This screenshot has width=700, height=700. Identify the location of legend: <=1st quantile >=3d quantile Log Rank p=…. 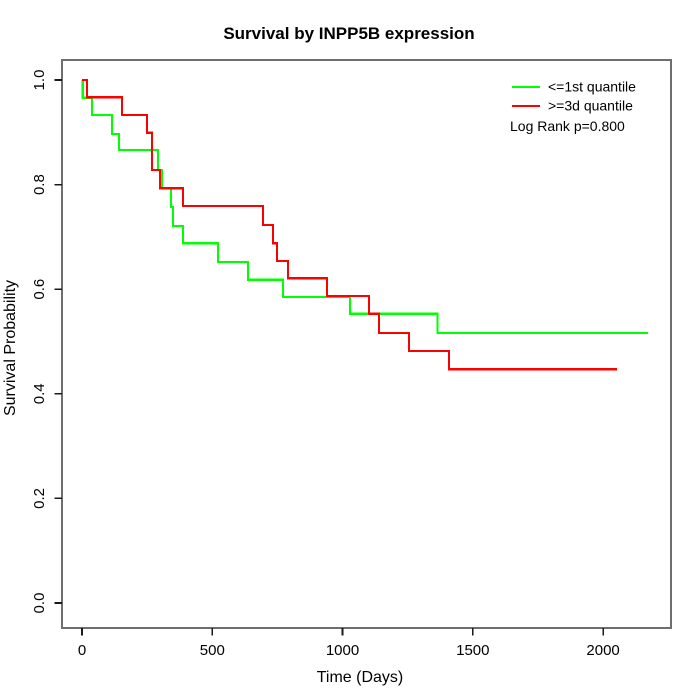
(573, 107).